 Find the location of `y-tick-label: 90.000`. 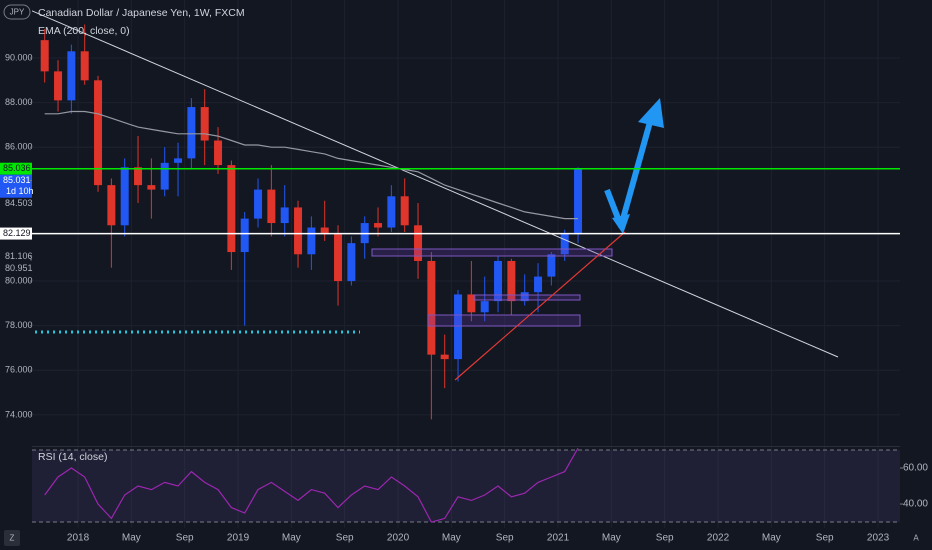

y-tick-label: 90.000 is located at coordinates (19, 57).